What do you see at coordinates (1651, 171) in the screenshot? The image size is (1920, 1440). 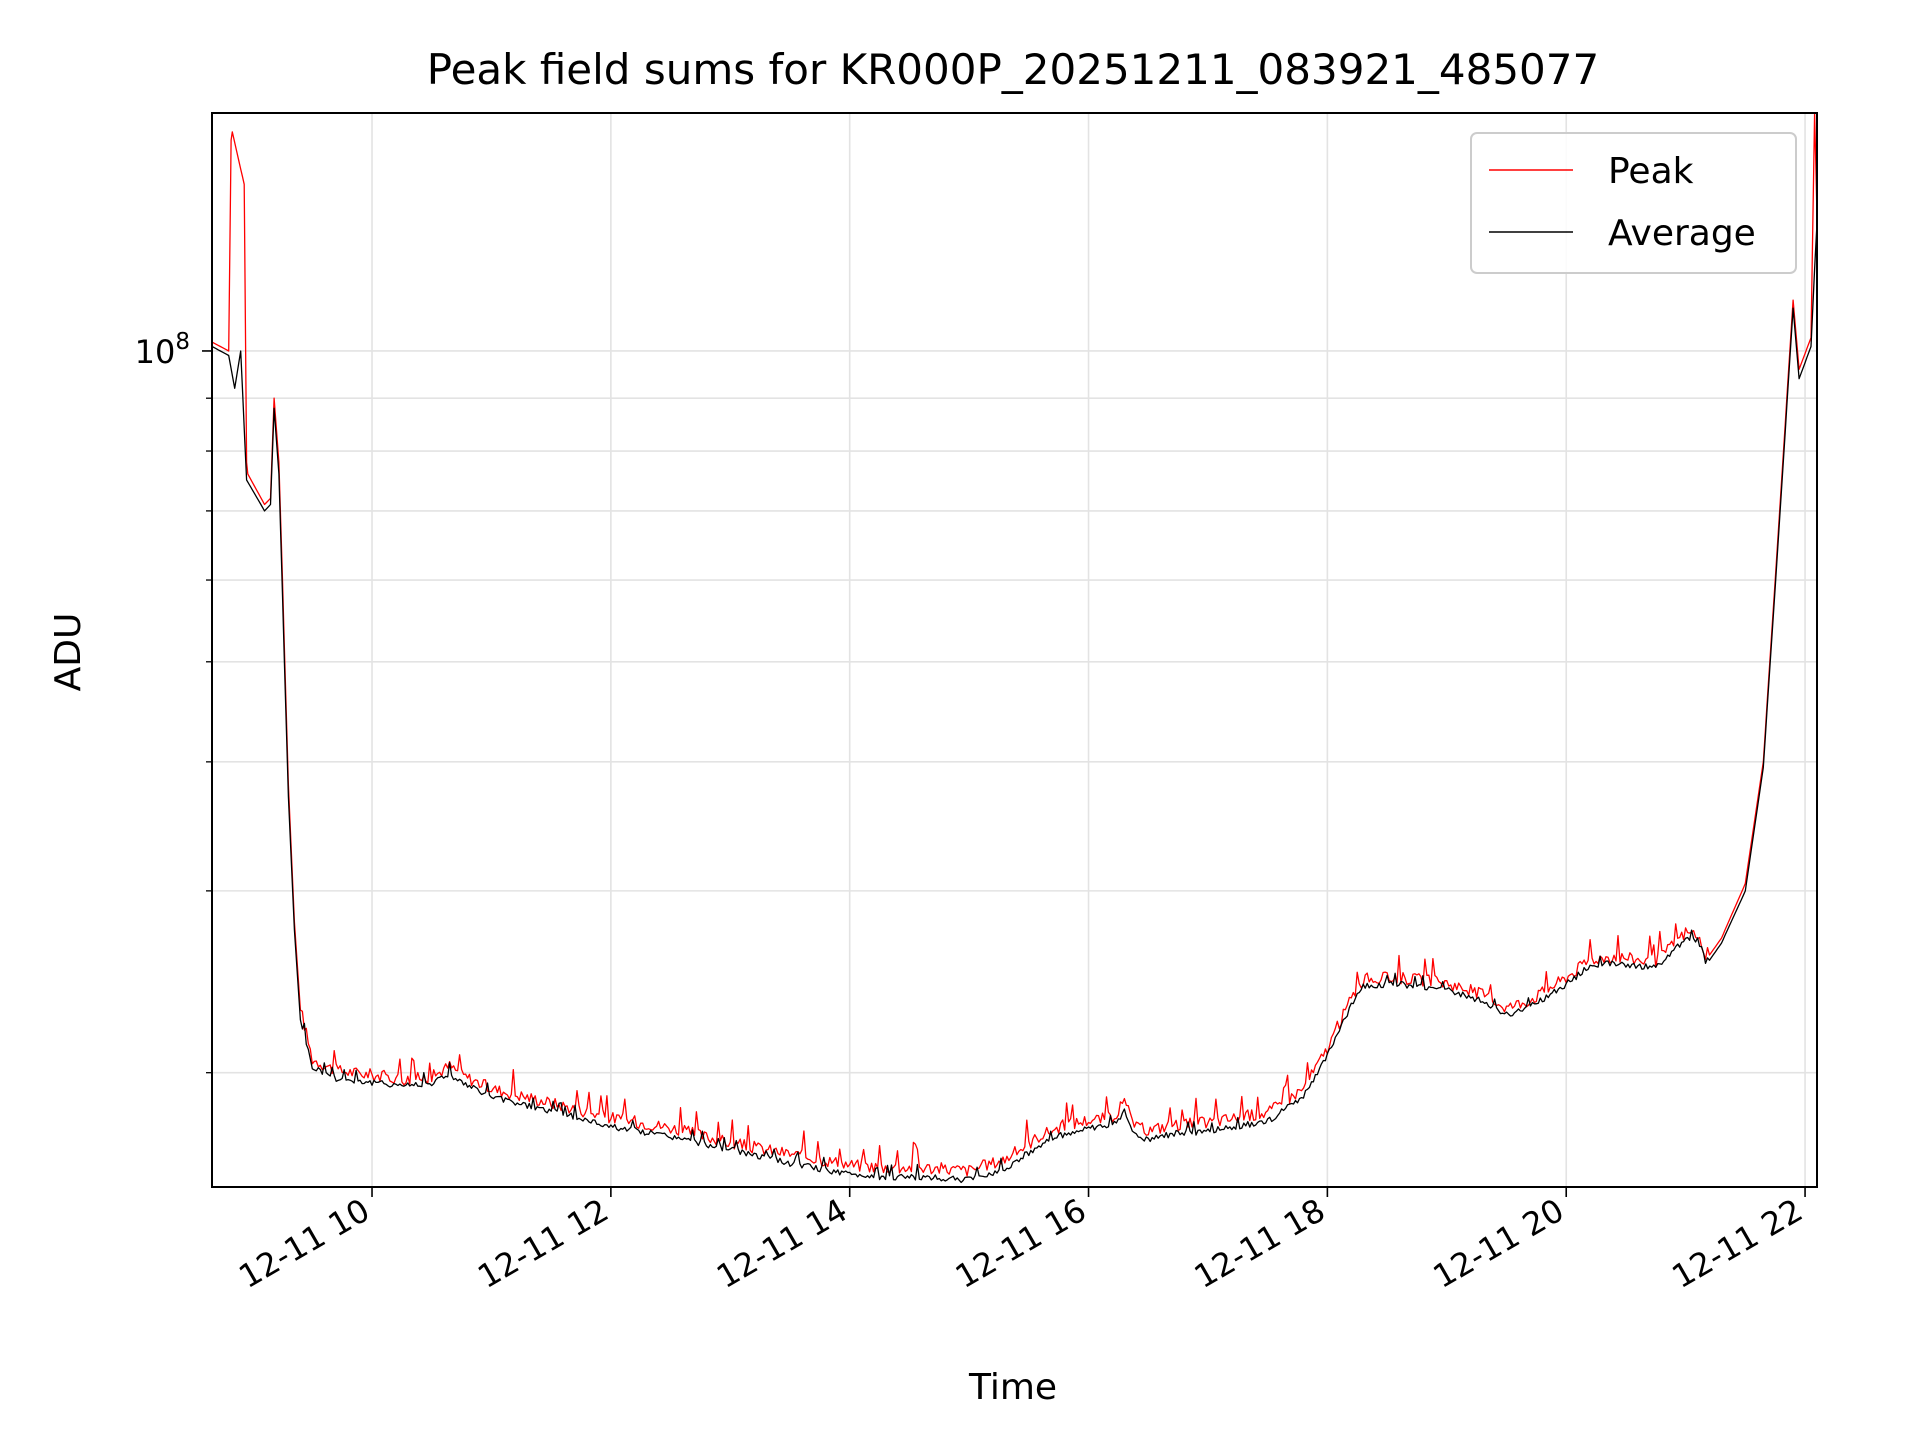 I see `legend-label-peak: Peak` at bounding box center [1651, 171].